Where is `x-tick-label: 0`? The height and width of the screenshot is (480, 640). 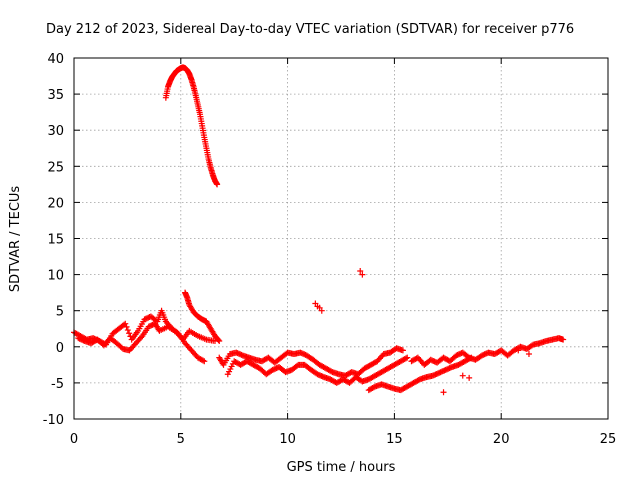 x-tick-label: 0 is located at coordinates (74, 439).